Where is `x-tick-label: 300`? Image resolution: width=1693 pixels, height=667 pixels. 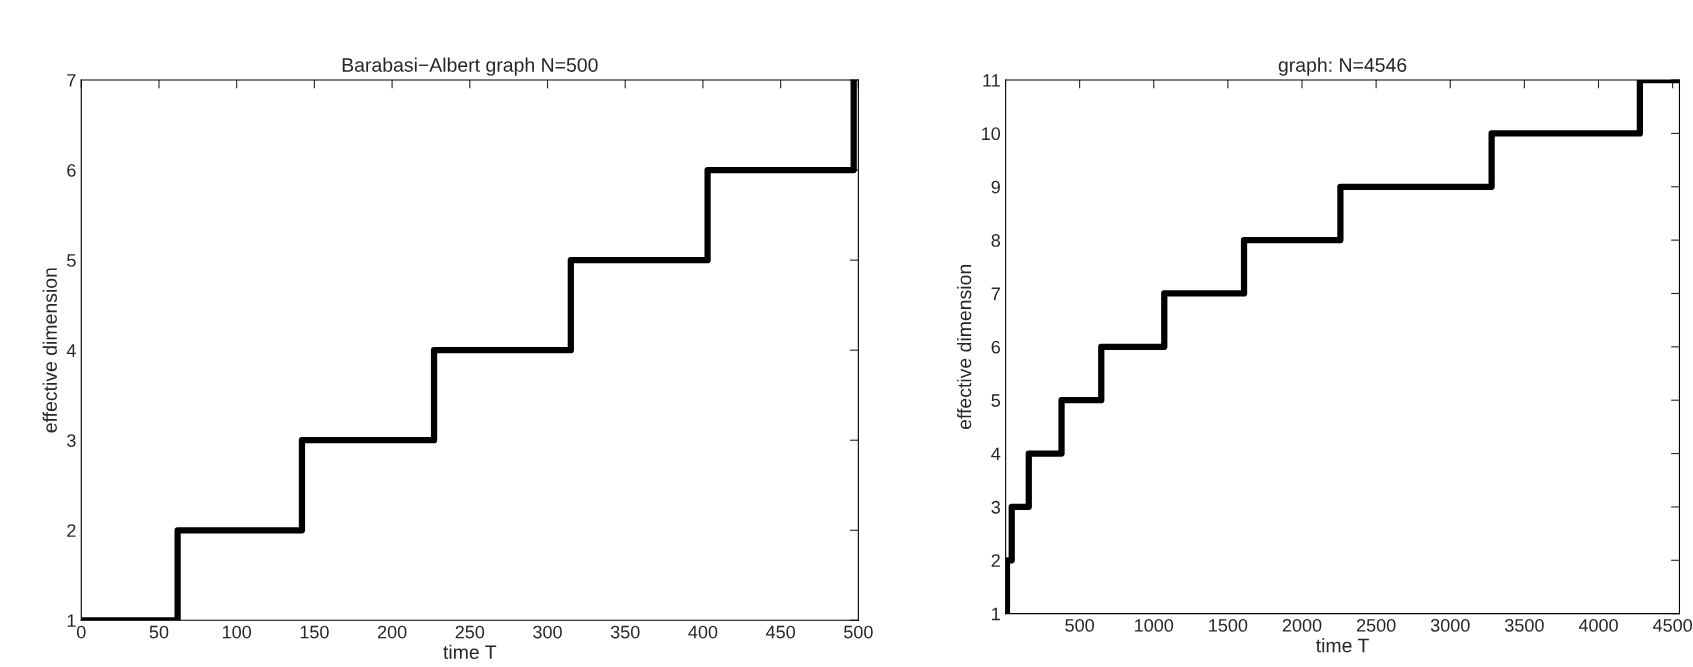
x-tick-label: 300 is located at coordinates (547, 632).